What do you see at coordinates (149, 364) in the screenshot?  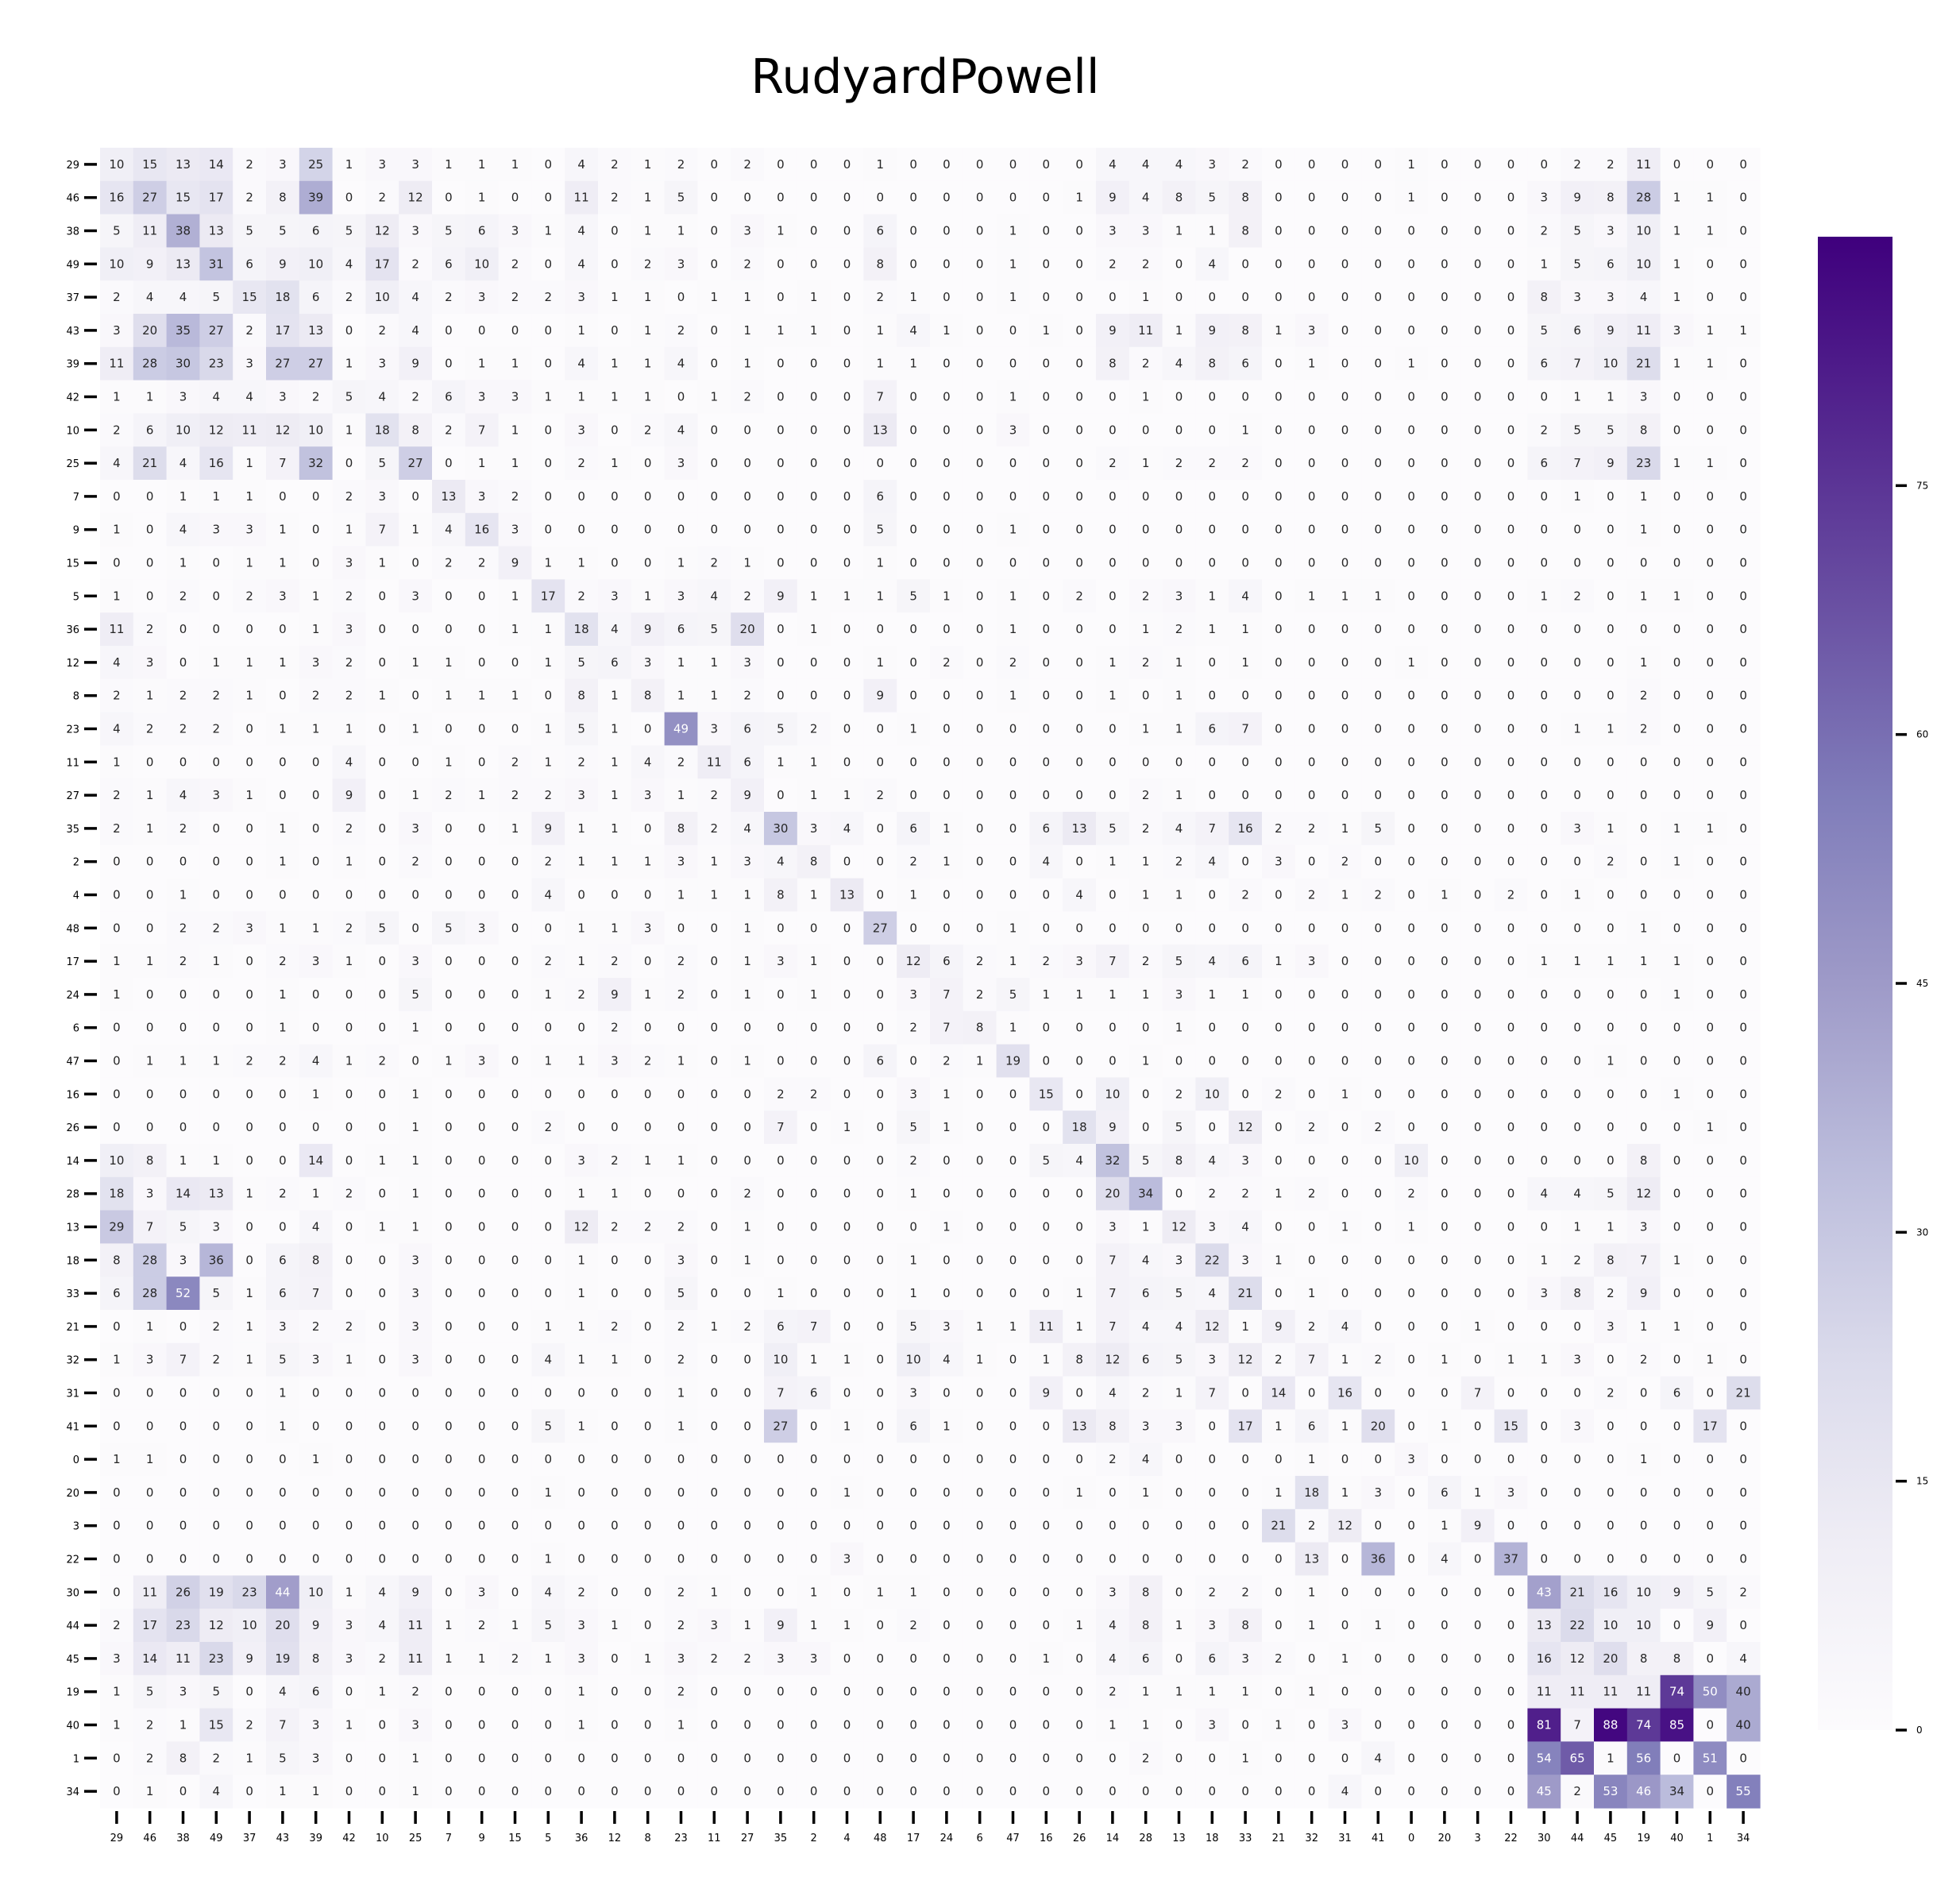 I see `cell-value-label: 28` at bounding box center [149, 364].